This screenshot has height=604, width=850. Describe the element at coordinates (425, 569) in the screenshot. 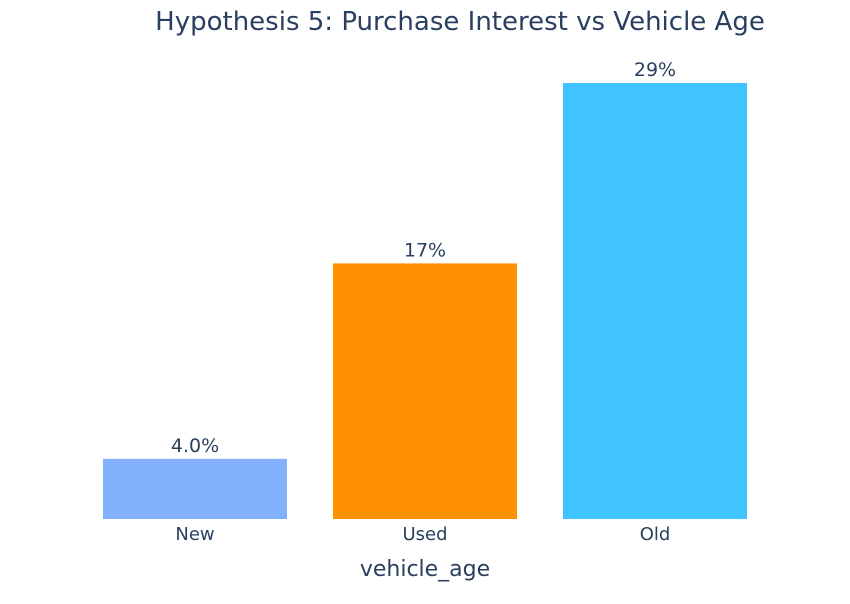

I see `x-axis-title: vehicle_age` at that location.